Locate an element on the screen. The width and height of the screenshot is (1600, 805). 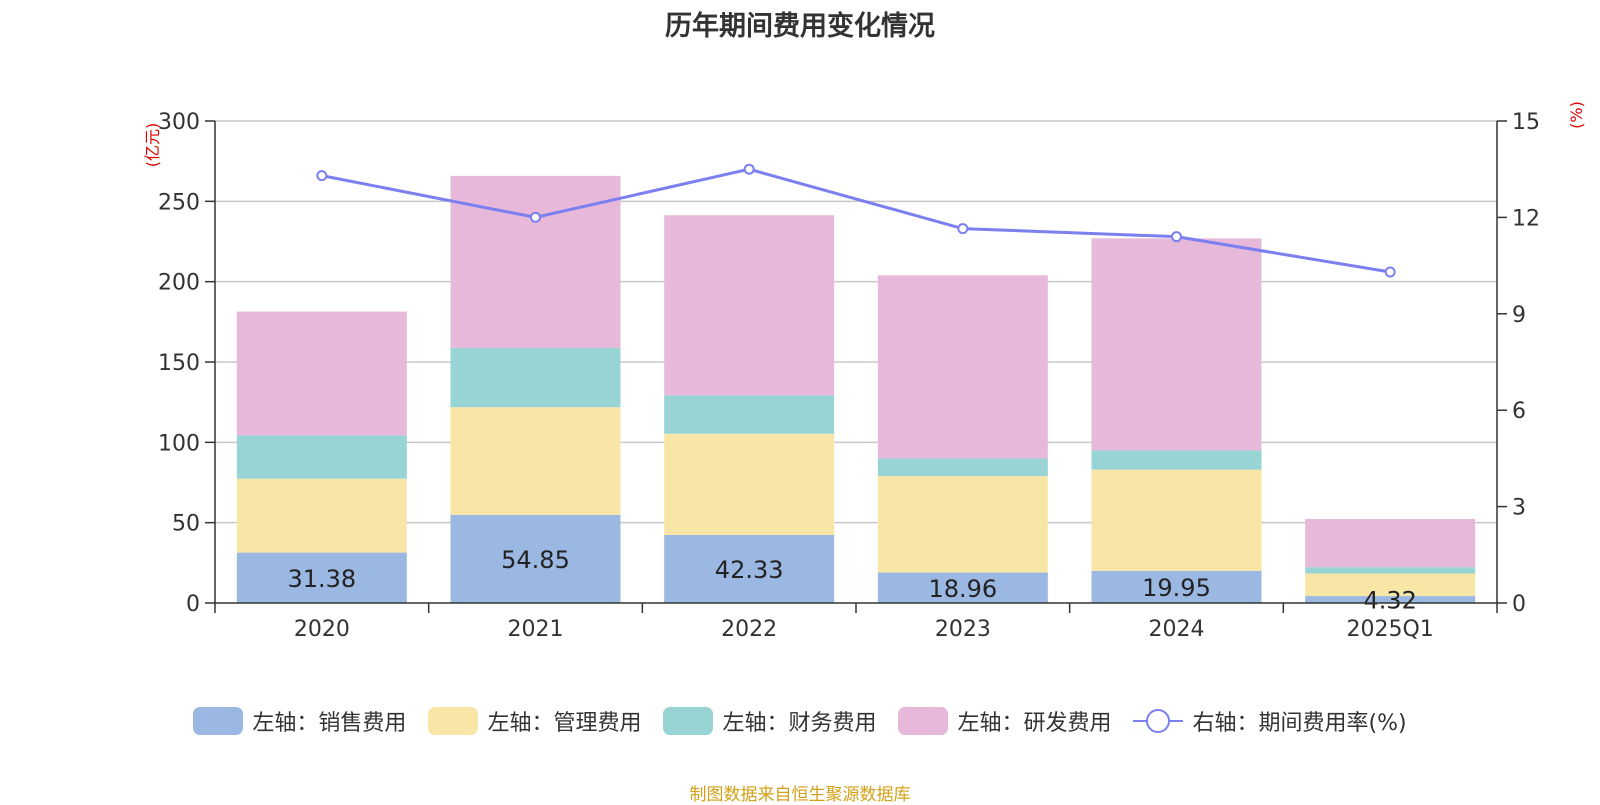
y-right-tick-label: 3 is located at coordinates (1519, 508).